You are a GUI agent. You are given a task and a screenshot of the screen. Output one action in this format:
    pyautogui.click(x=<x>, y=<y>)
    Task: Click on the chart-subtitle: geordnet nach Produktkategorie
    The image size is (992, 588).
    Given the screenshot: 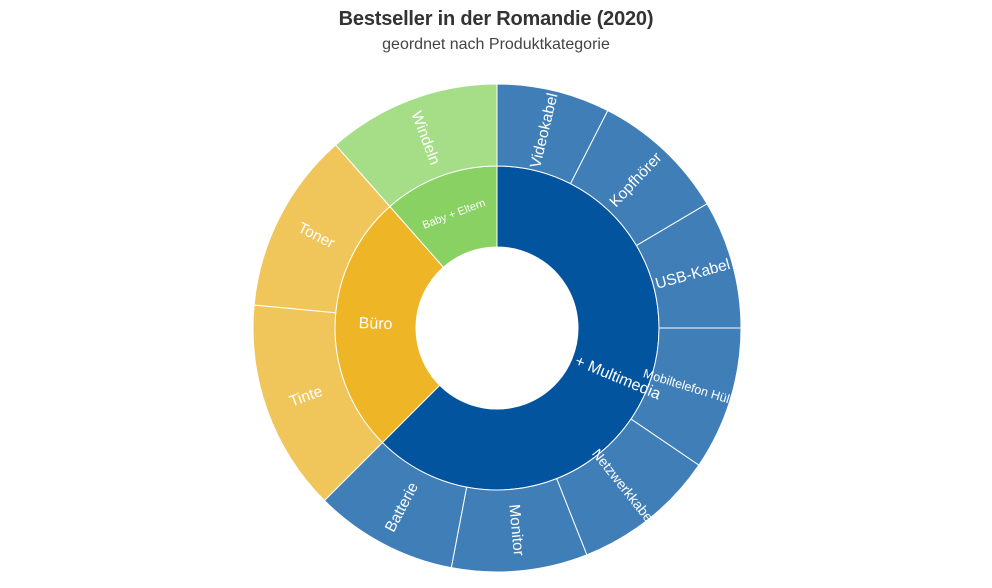 What is the action you would take?
    pyautogui.click(x=496, y=44)
    